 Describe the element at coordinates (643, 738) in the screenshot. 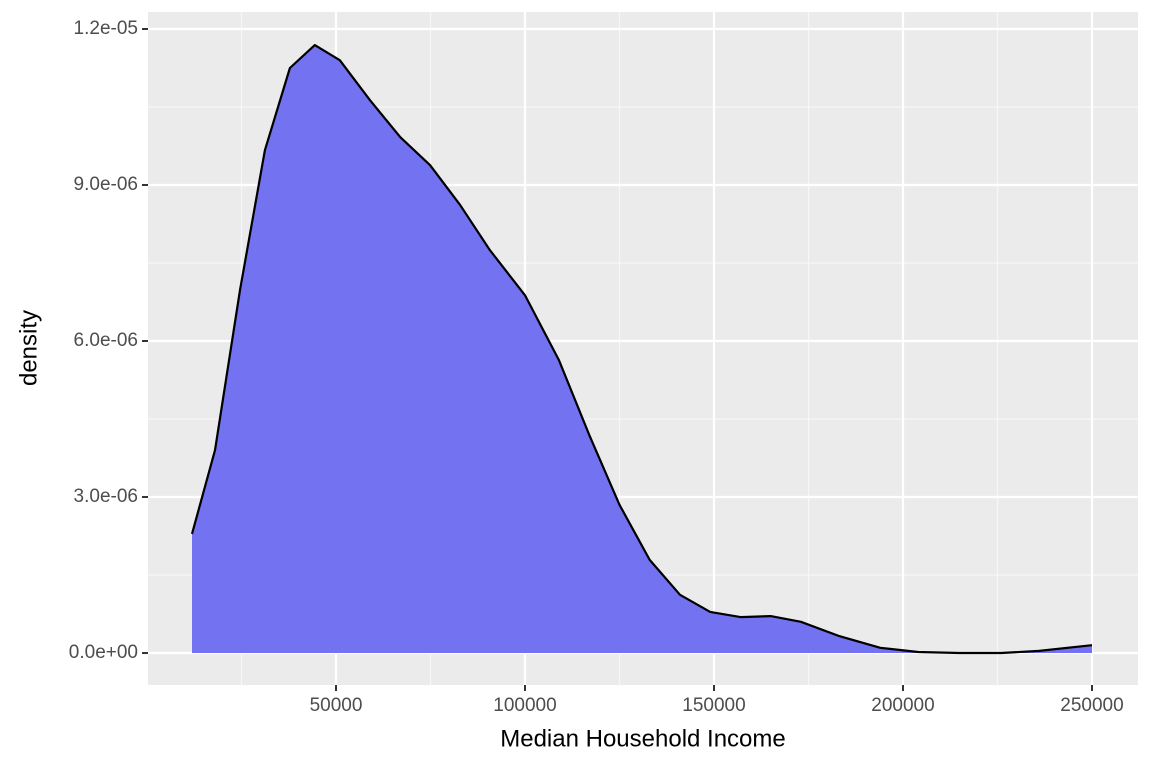

I see `x-axis-title: Median Household Income` at that location.